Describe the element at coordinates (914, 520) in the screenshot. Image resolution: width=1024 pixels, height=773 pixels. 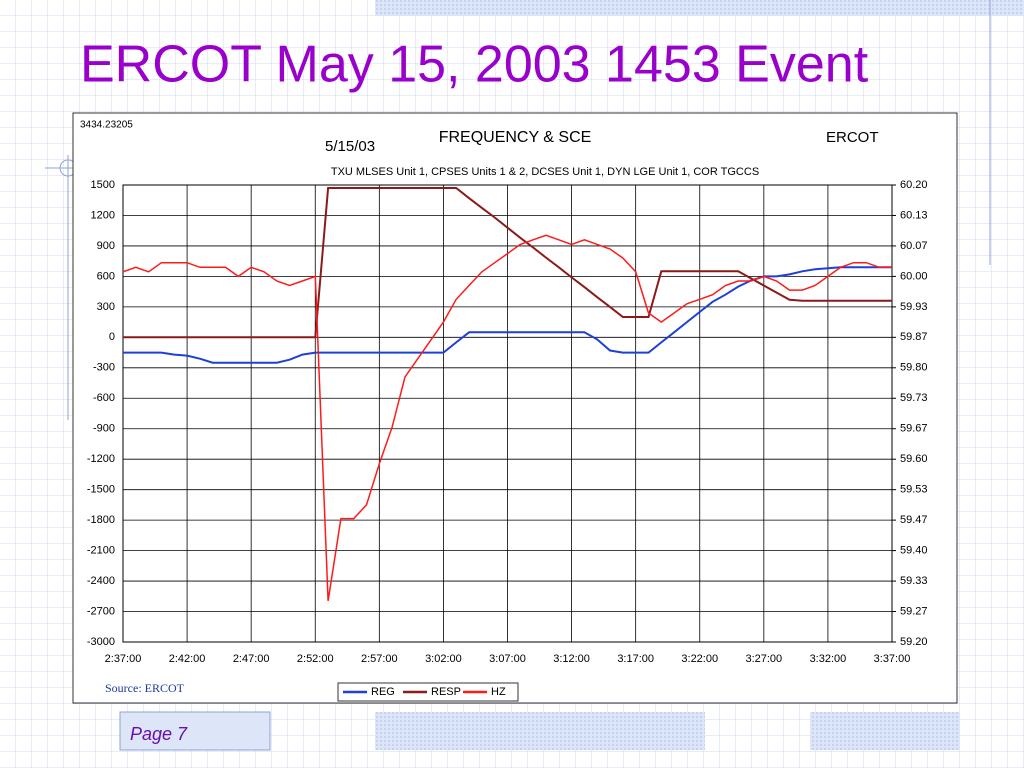
I see `y2-tick-label: 59.47` at that location.